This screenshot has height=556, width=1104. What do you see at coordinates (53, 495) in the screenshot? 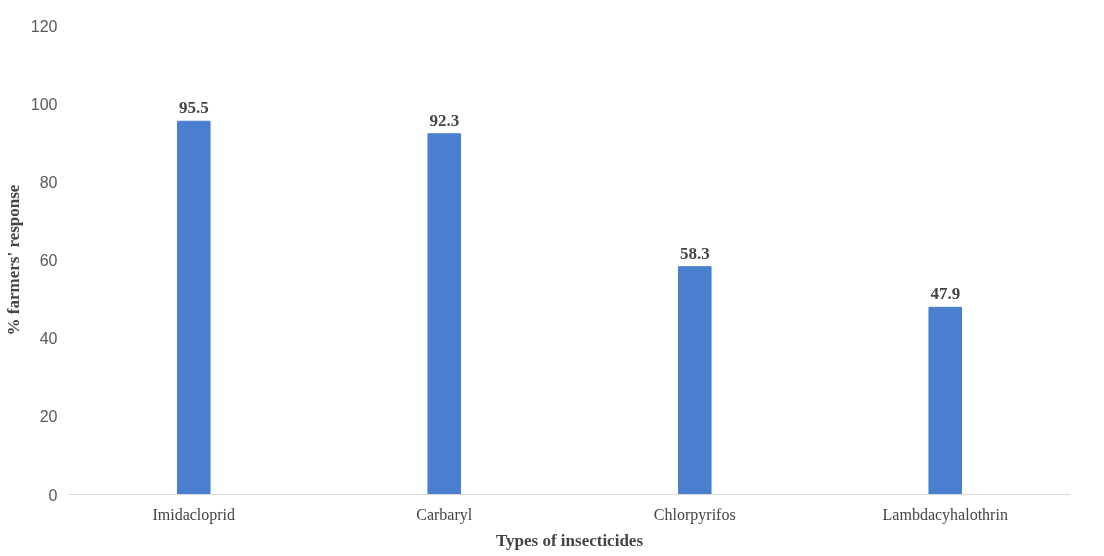
I see `y-tick-label: 0` at bounding box center [53, 495].